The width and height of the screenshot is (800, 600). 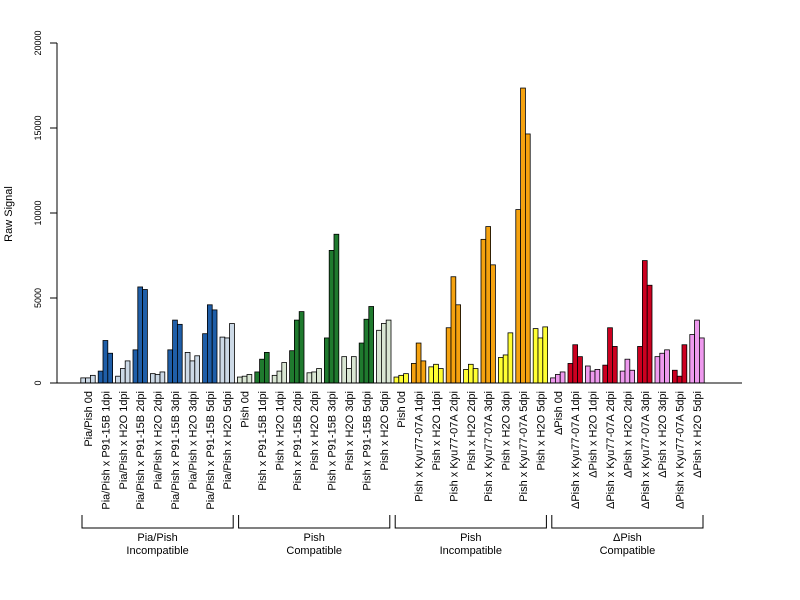 I want to click on group-label-line1: ΔPish, so click(x=627, y=538).